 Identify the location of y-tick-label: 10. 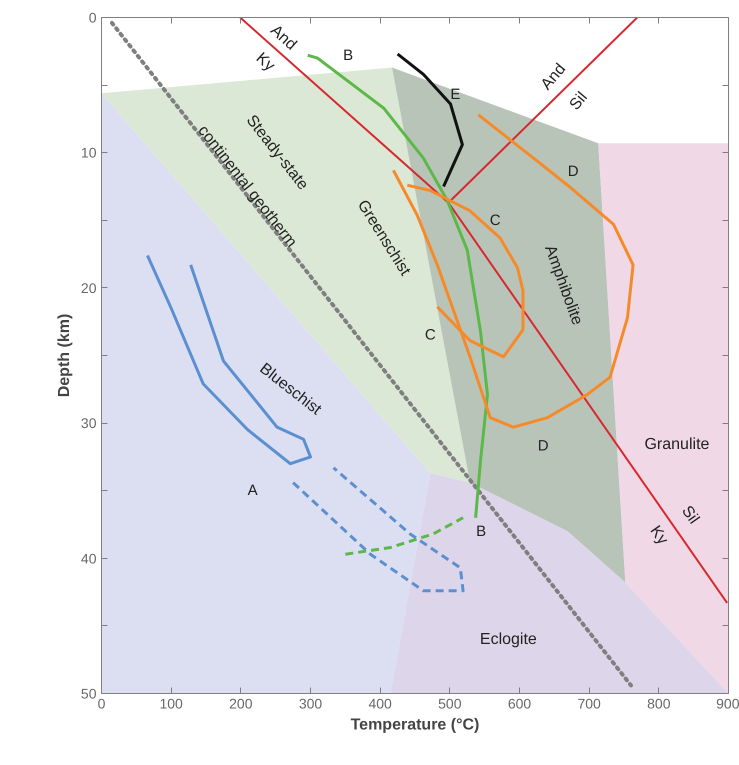
(88, 152).